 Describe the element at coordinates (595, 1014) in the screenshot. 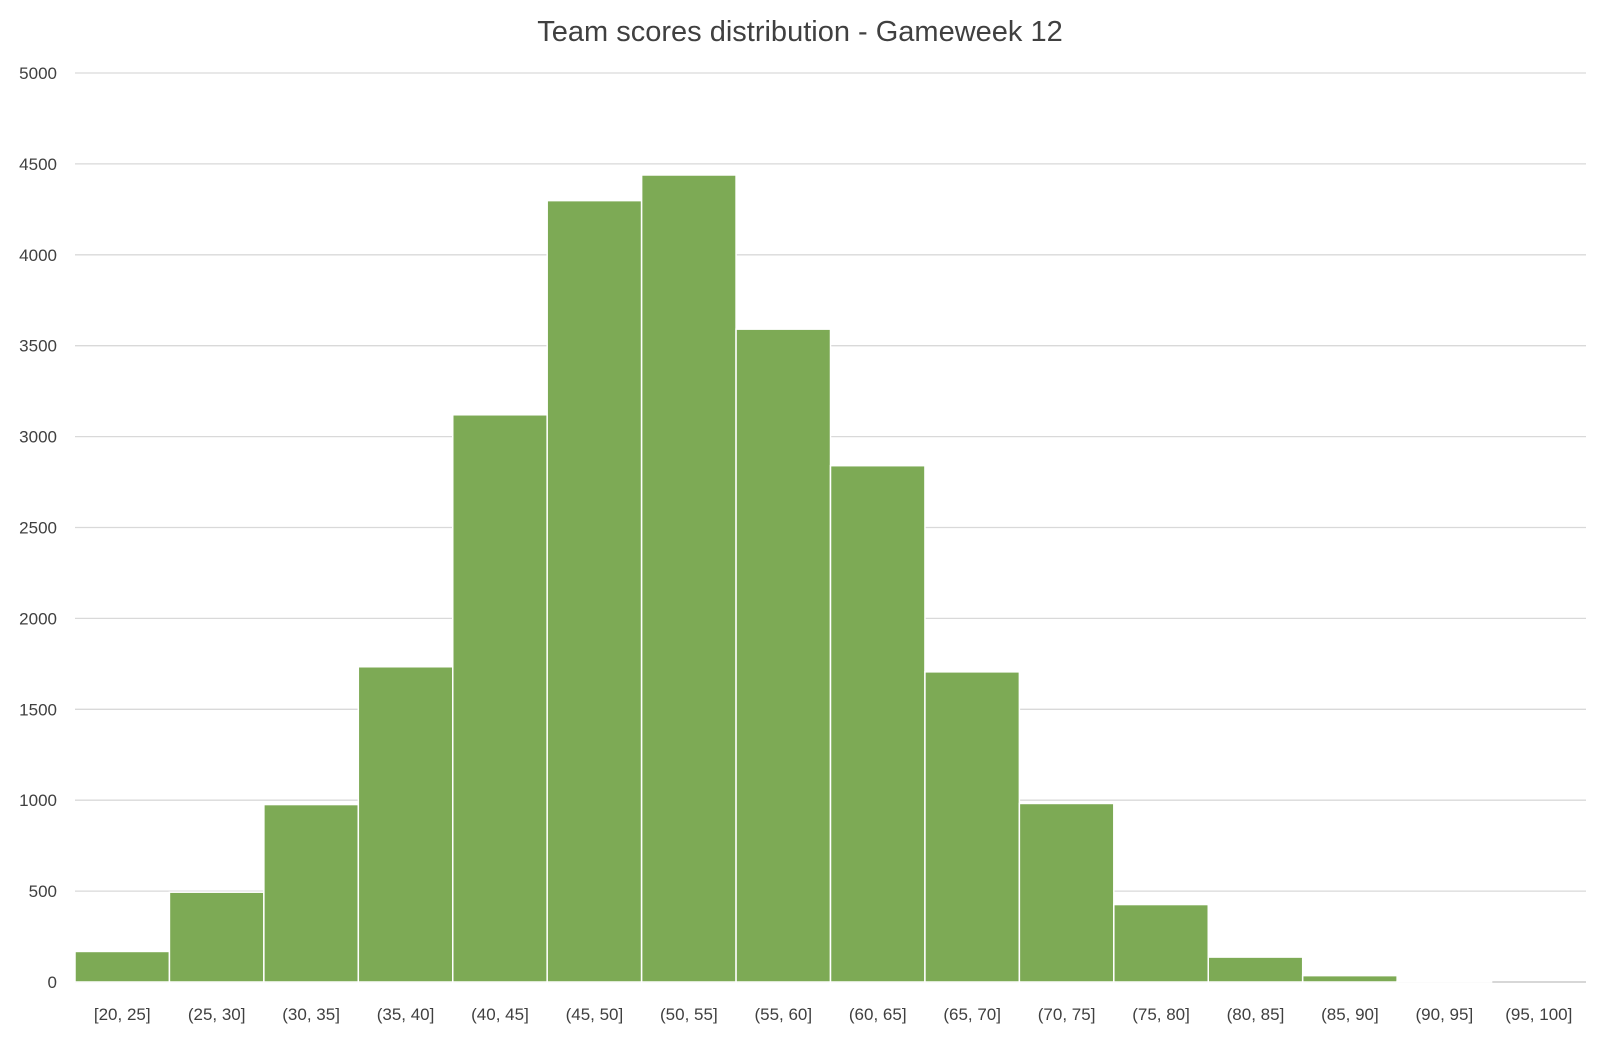

I see `x-tick-label: (45, 50]` at that location.